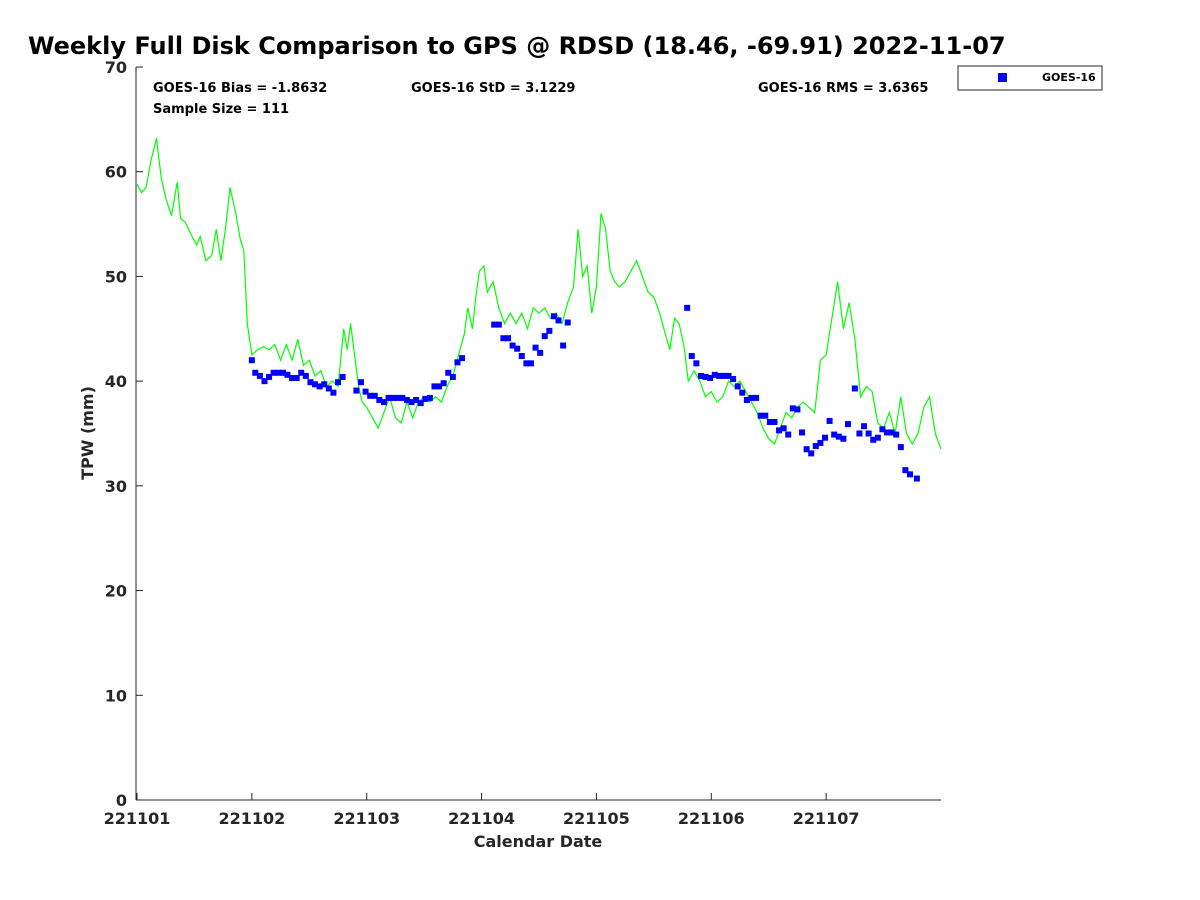 The height and width of the screenshot is (900, 1200). Describe the element at coordinates (116, 695) in the screenshot. I see `y-tick-label: 10` at that location.